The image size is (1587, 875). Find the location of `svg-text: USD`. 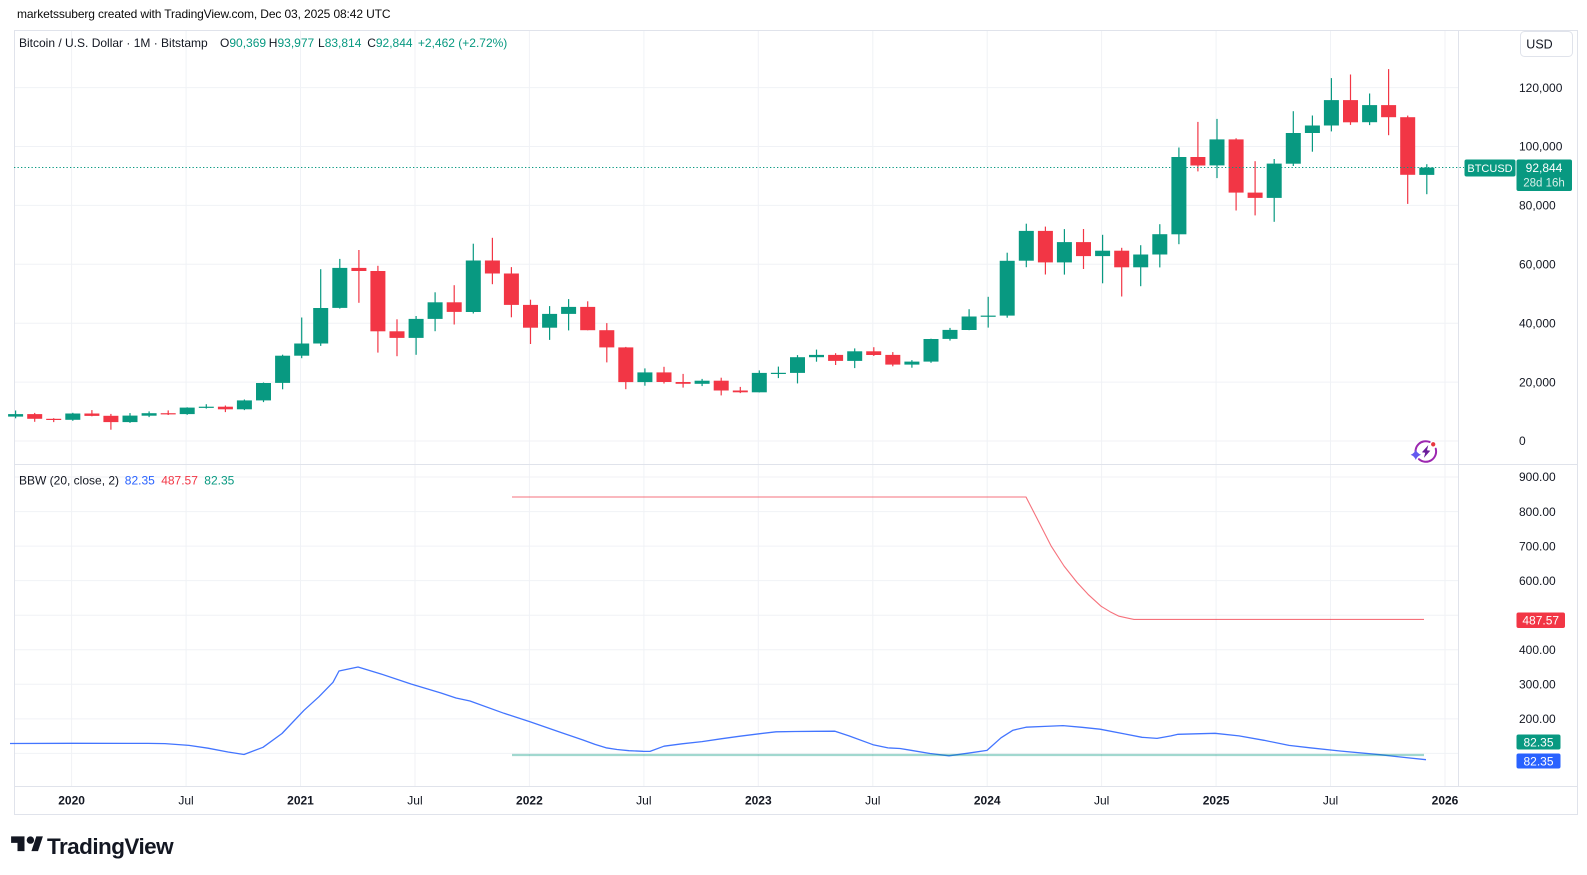

svg-text: USD is located at coordinates (1539, 45).